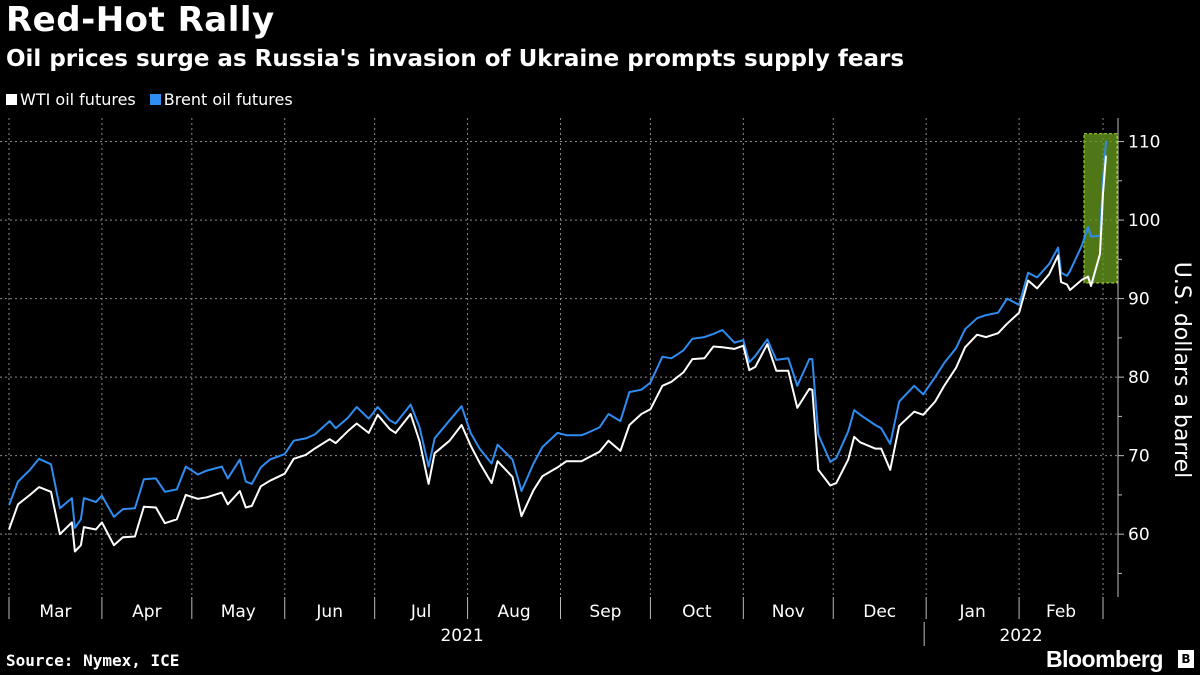 This screenshot has width=1200, height=675. Describe the element at coordinates (238, 612) in the screenshot. I see `xtick-label-may: May` at that location.